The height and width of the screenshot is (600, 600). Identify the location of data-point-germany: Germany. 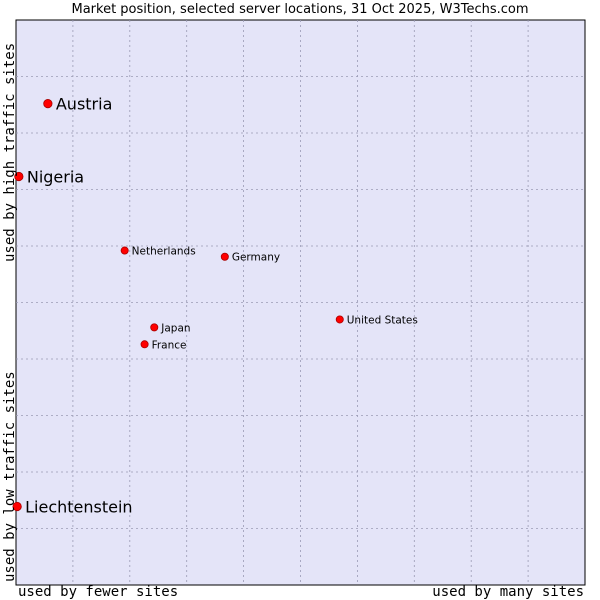
(250, 258).